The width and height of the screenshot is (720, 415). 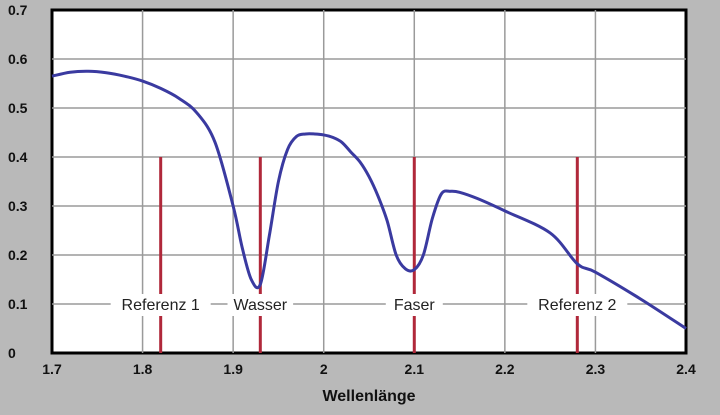 I want to click on x-tick-label: 1.7, so click(x=52, y=369).